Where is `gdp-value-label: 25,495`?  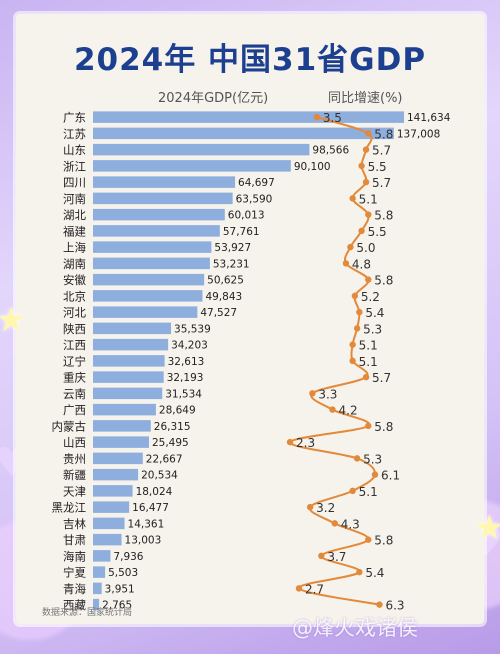
gdp-value-label: 25,495 is located at coordinates (170, 443).